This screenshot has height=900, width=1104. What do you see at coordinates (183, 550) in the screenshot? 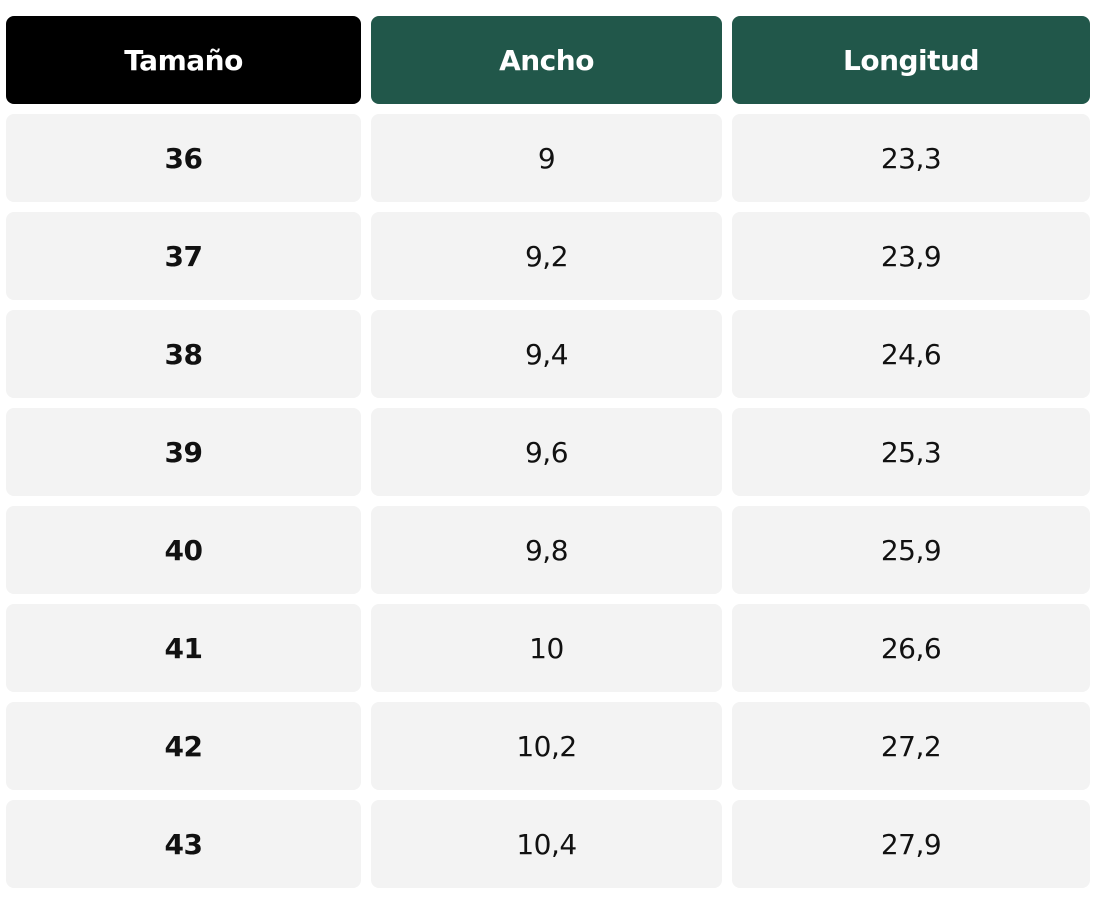
I see `table-cell: 40` at bounding box center [183, 550].